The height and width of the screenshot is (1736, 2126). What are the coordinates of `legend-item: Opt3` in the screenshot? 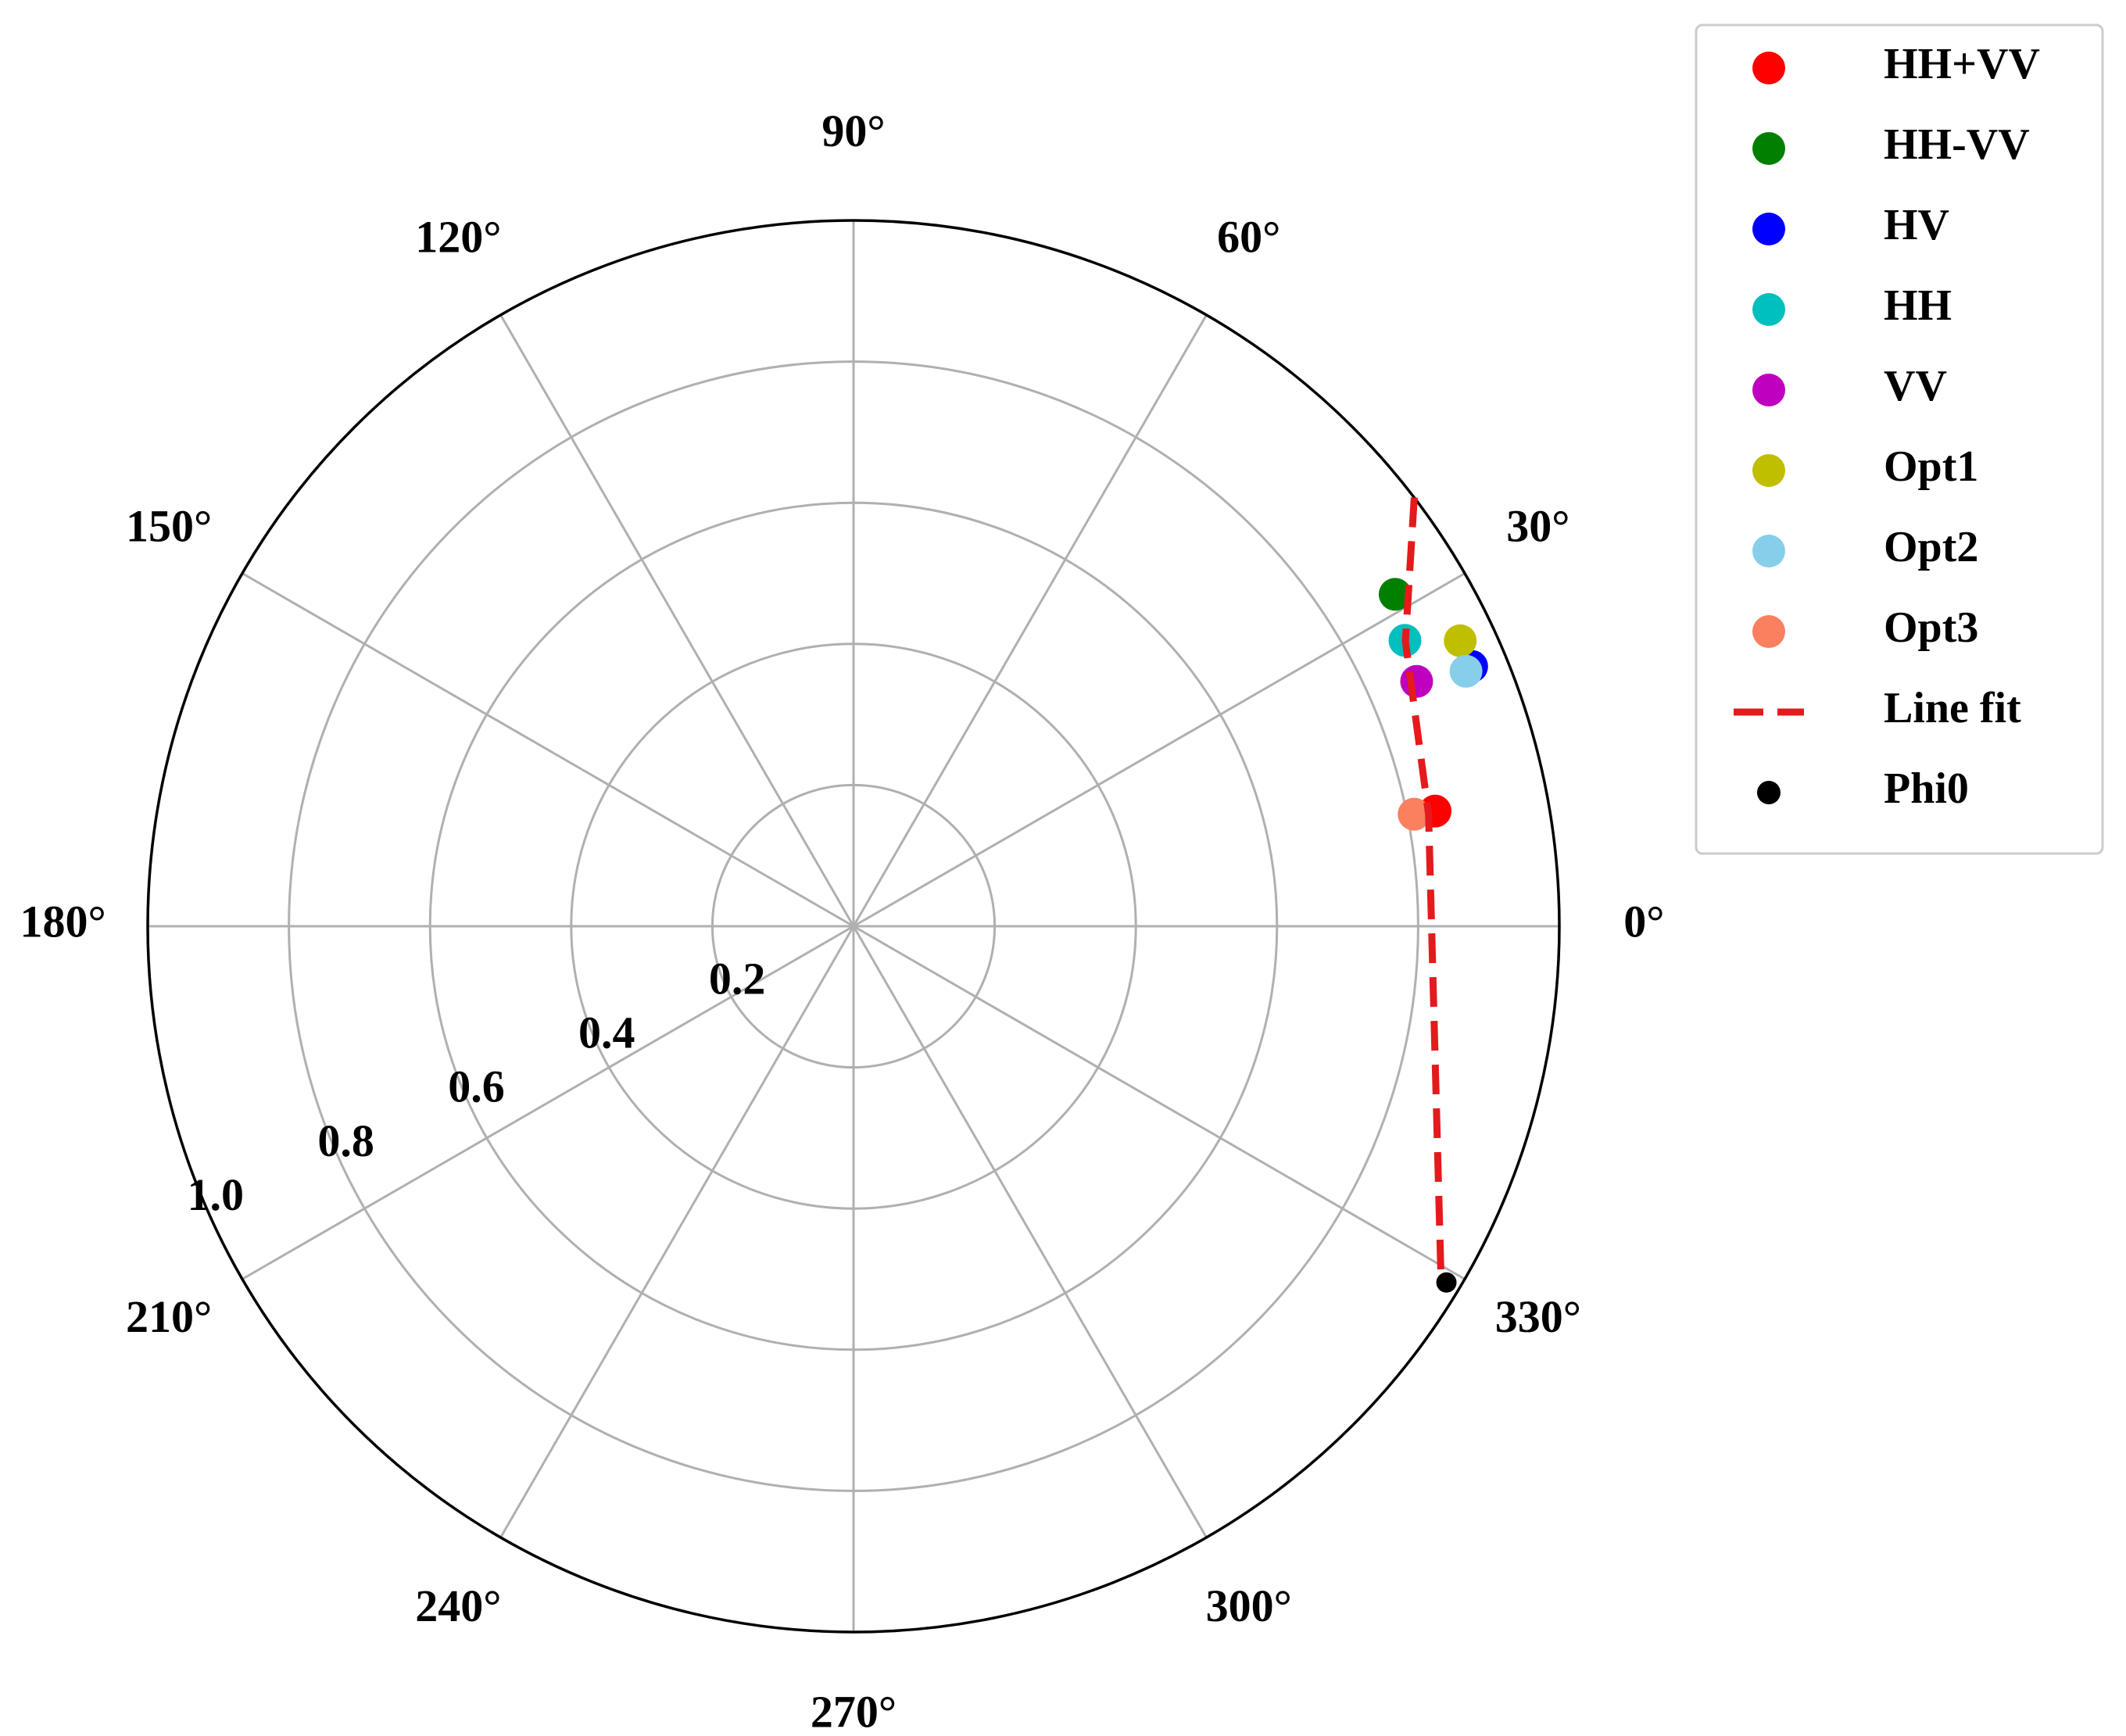 It's located at (1865, 628).